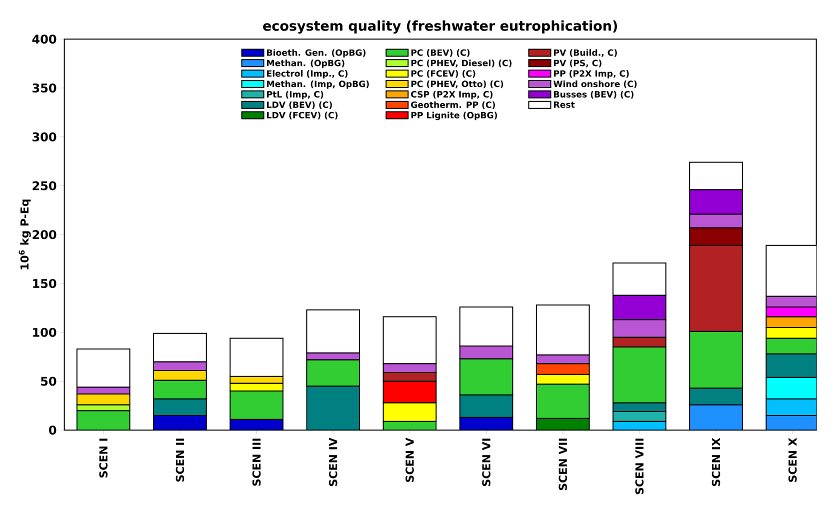 The image size is (840, 522). I want to click on y-tick-label: 0, so click(52, 430).